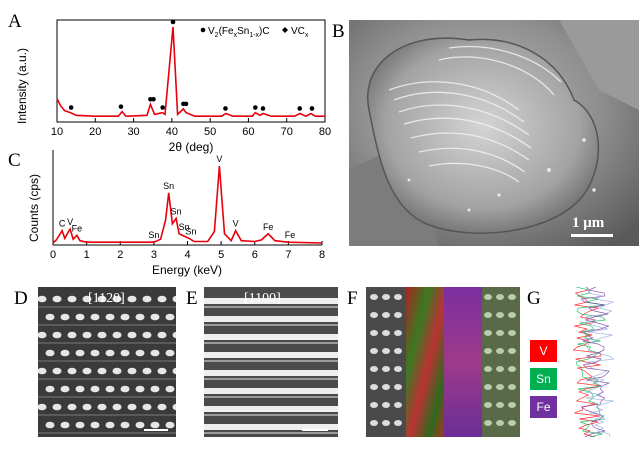 The image size is (639, 450). I want to click on zone-axis-d: [1120], so click(106, 298).